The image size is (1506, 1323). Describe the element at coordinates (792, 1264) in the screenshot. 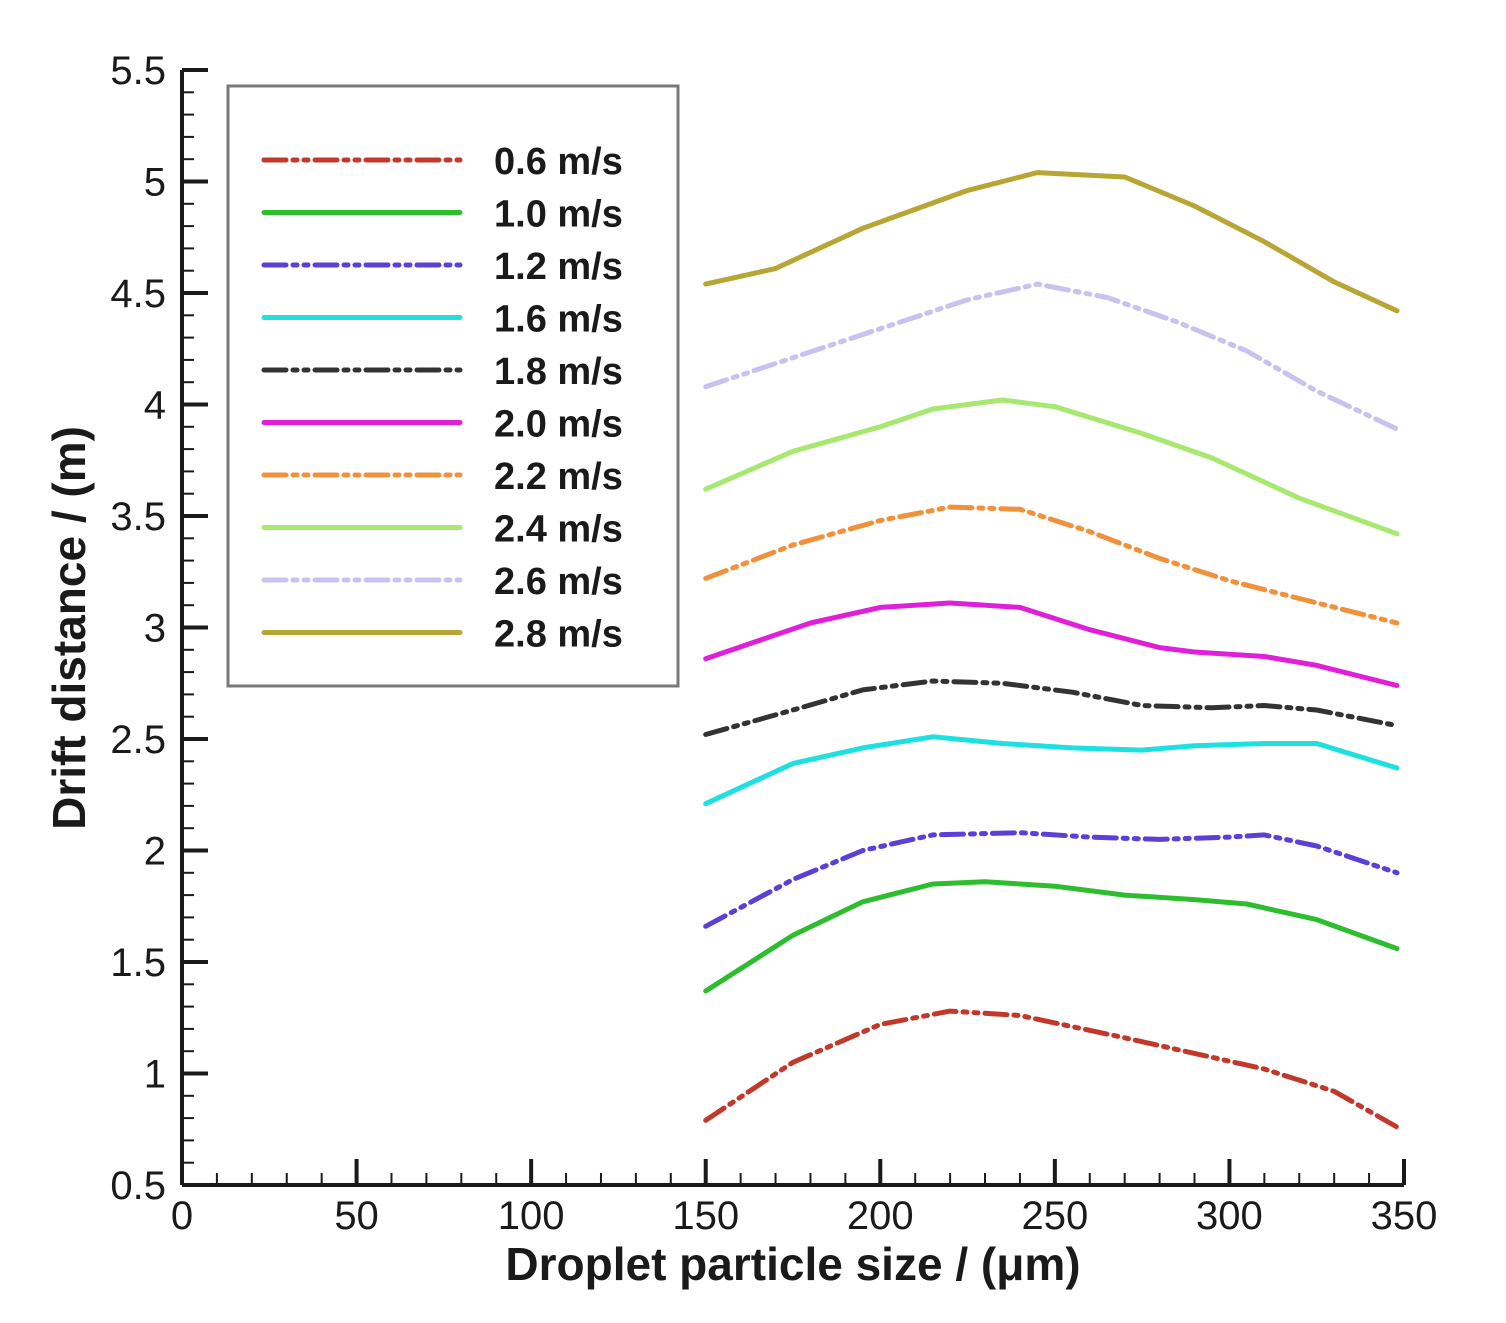

I see `x-axis-title: Droplet particle size / (μm)` at that location.